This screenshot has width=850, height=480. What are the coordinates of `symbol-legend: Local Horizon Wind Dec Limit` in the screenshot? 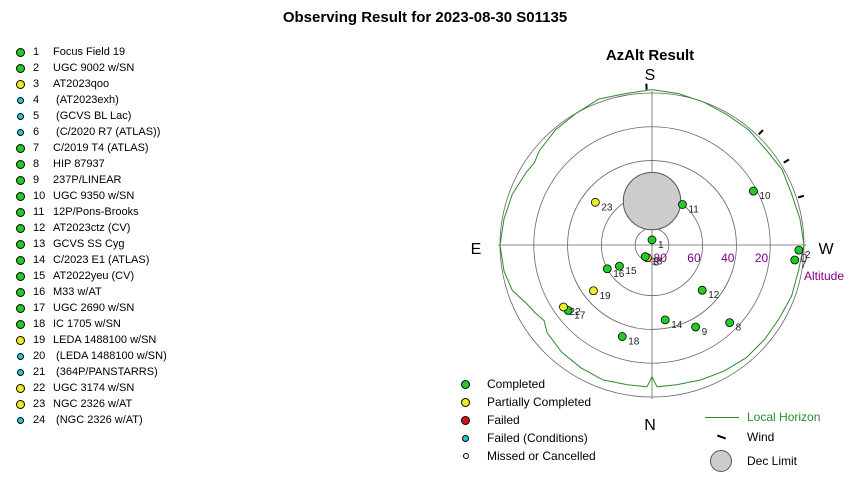 It's located at (762, 440).